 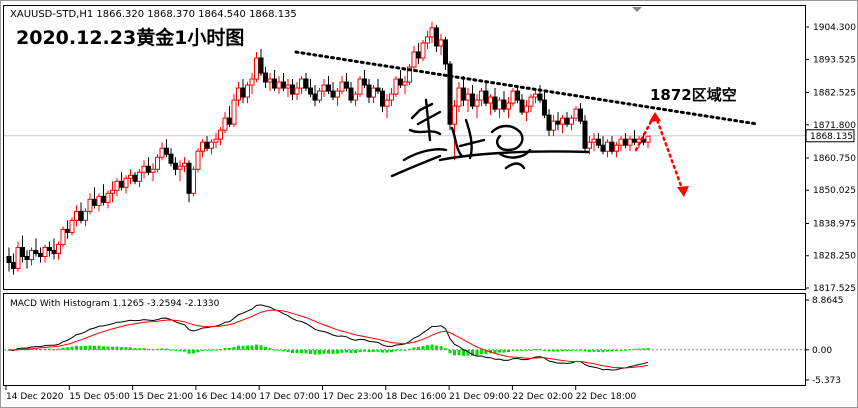 What do you see at coordinates (834, 93) in the screenshot?
I see `price-tick-label: 1882.525` at bounding box center [834, 93].